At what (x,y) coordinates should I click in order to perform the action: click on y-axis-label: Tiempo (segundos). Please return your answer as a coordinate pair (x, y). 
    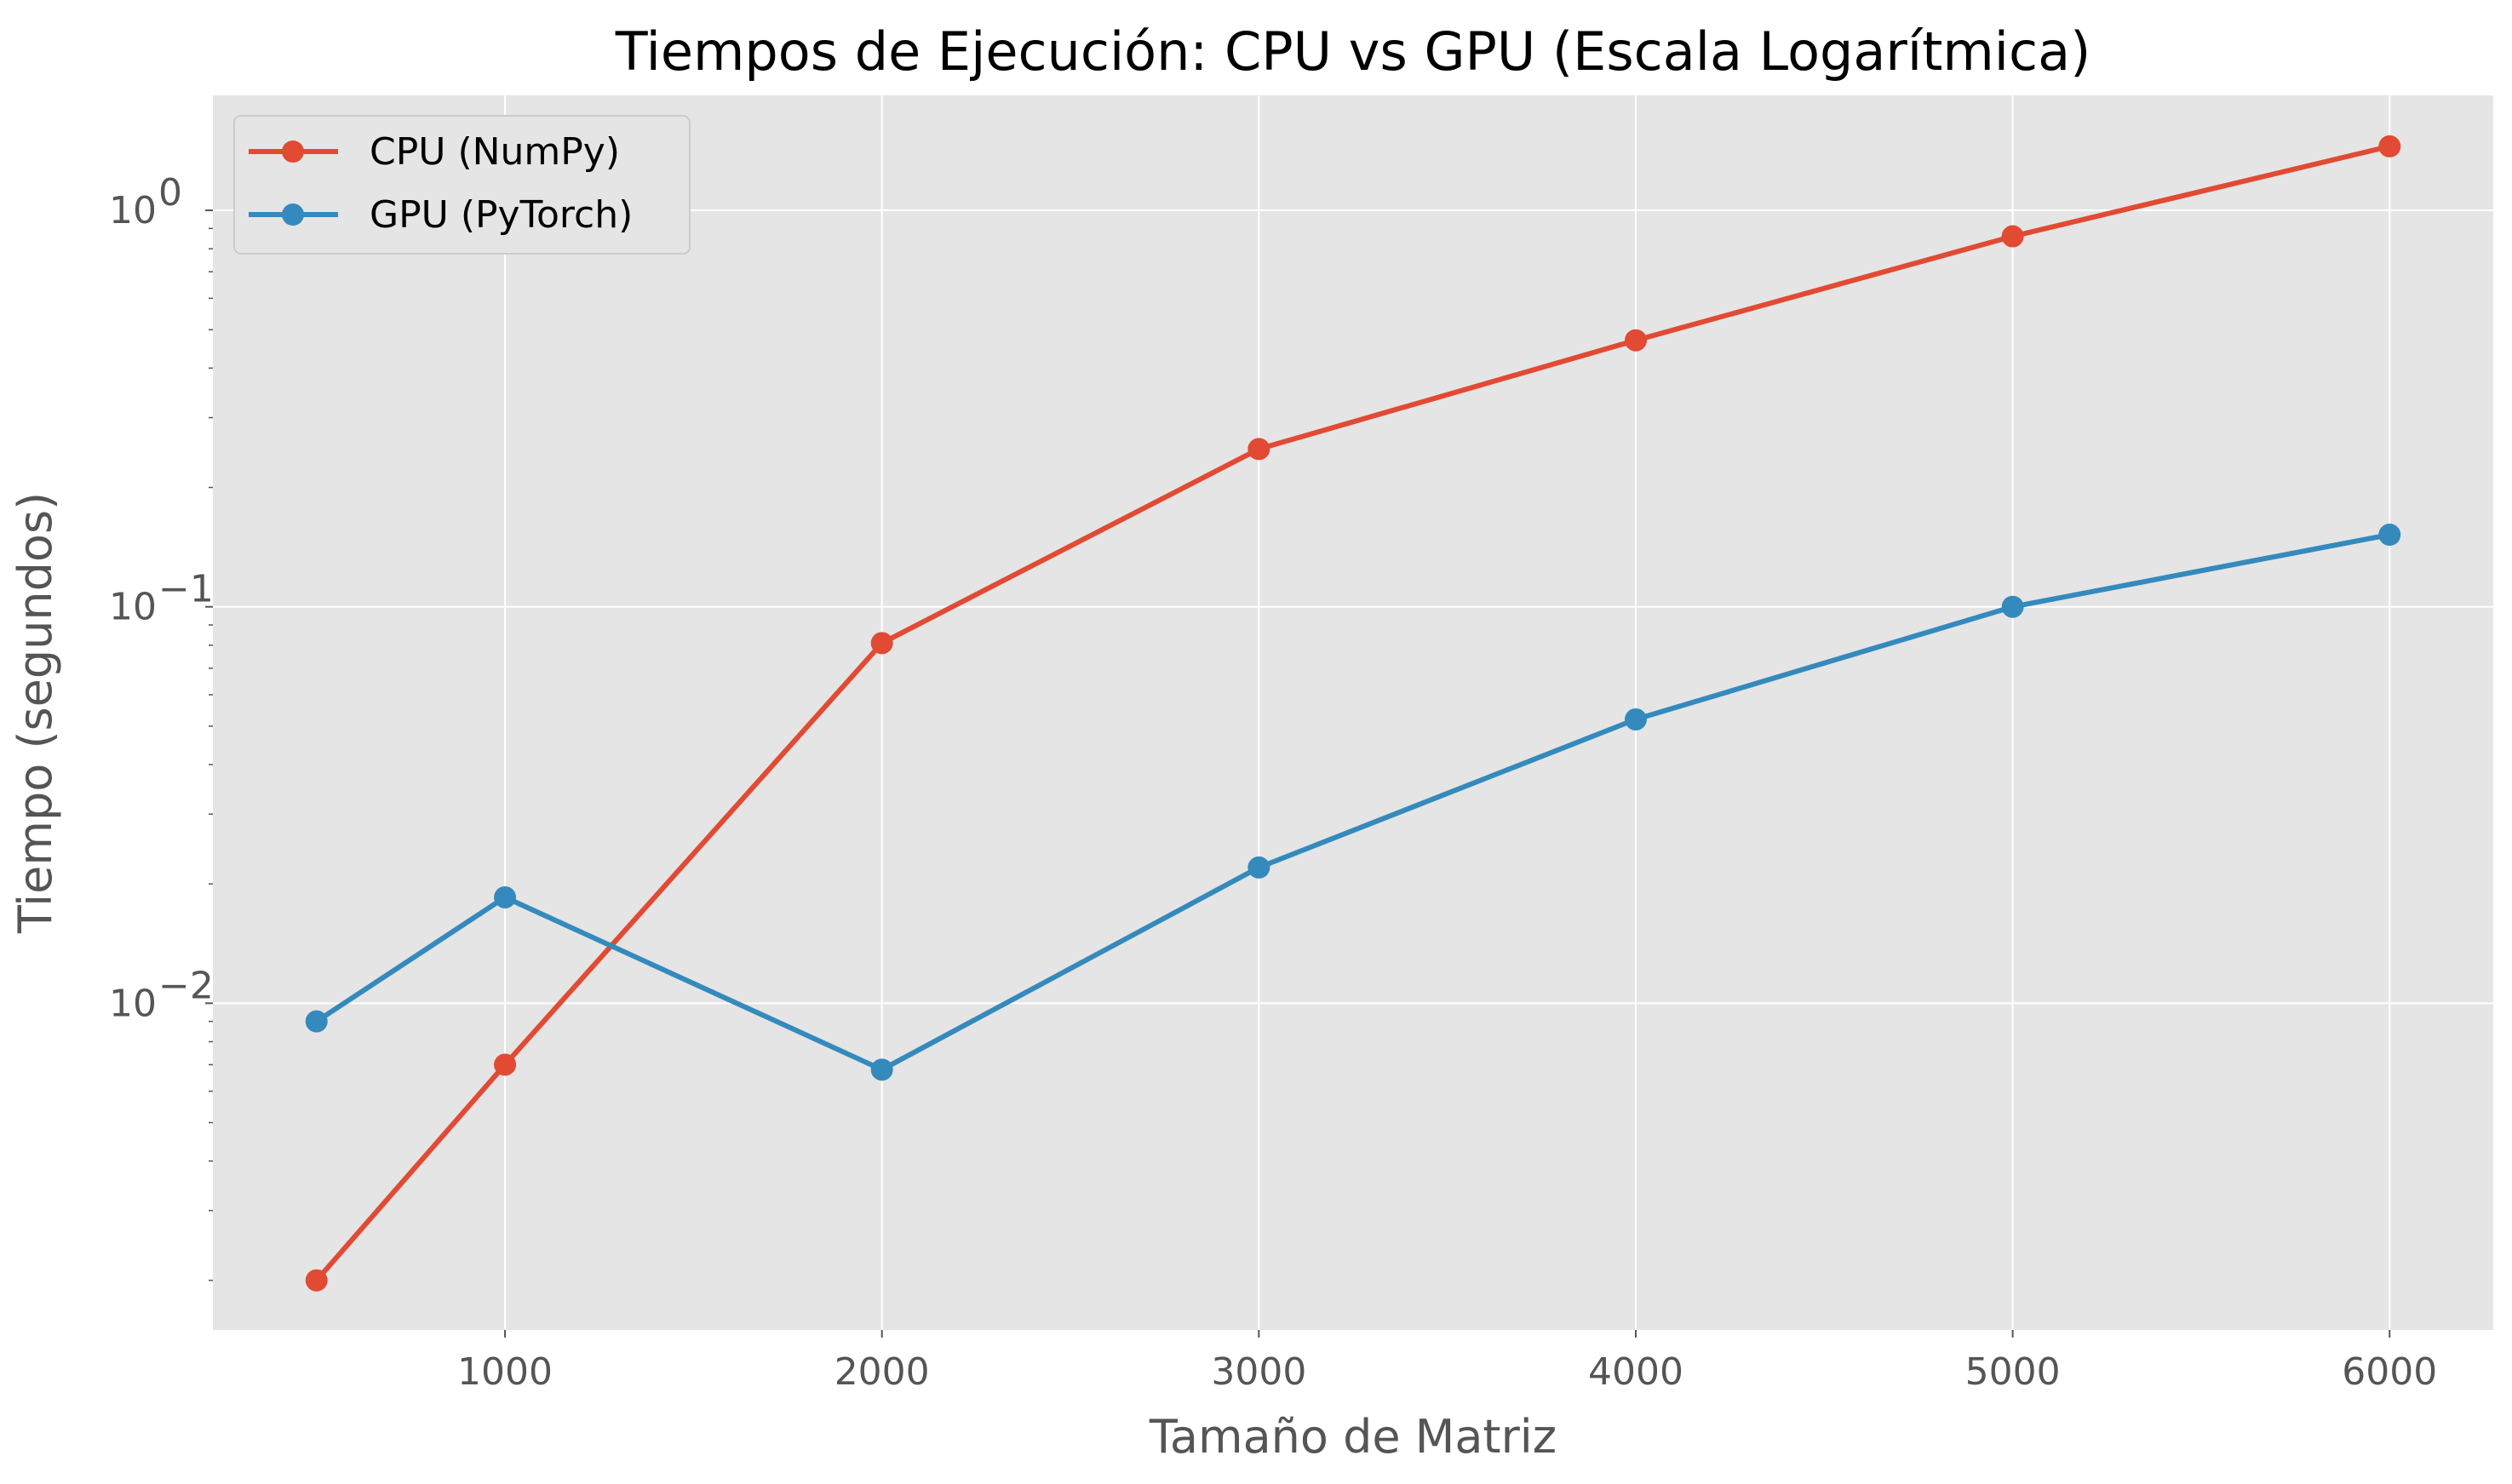
    Looking at the image, I should click on (35, 713).